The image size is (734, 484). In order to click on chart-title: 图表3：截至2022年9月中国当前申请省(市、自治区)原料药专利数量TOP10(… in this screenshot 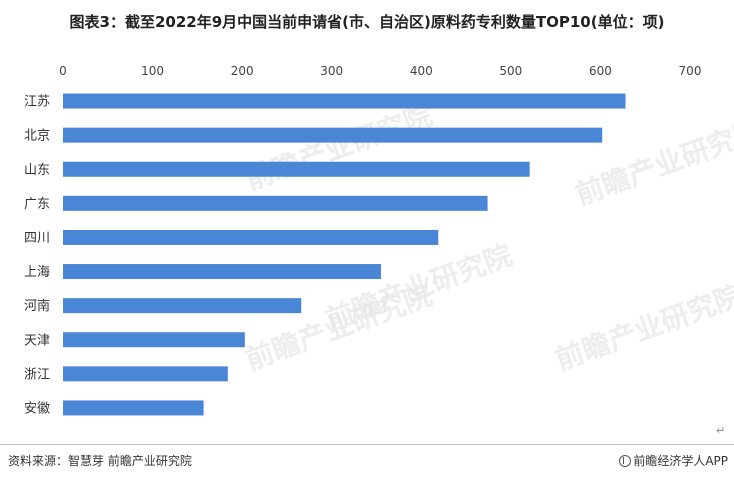, I will do `click(367, 22)`.